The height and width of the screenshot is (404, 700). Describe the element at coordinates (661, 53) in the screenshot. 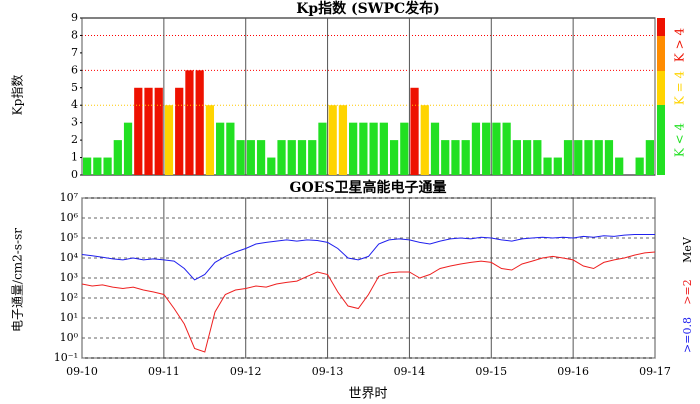

I see `kp-scale-orange` at that location.